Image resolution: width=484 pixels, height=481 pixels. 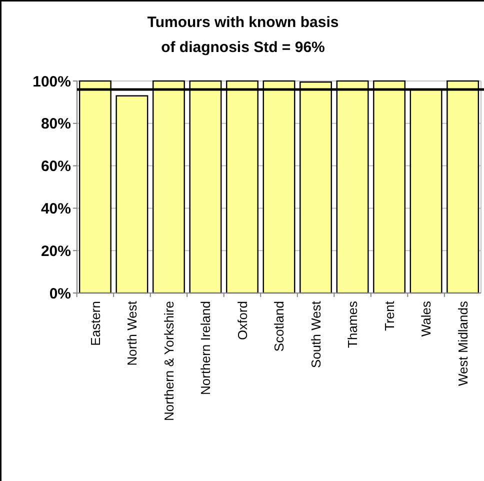 I want to click on x-tick-label: Wales, so click(x=426, y=318).